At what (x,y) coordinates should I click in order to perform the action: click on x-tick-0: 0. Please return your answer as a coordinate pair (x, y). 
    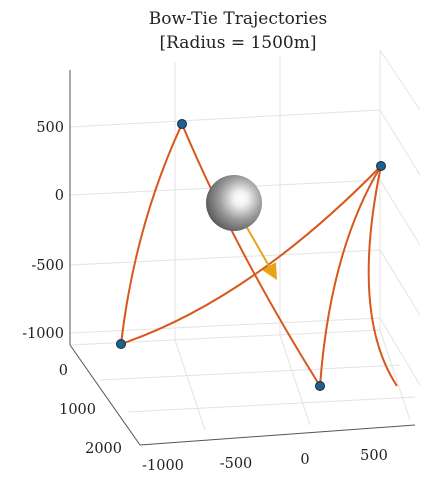
    Looking at the image, I should click on (304, 460).